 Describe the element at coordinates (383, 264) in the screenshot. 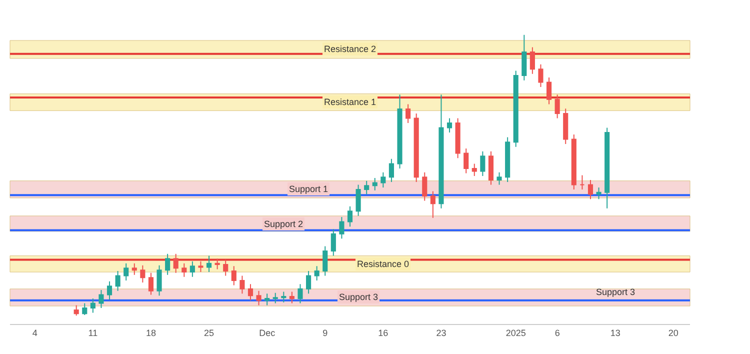

I see `band-label: Resistance 0` at that location.